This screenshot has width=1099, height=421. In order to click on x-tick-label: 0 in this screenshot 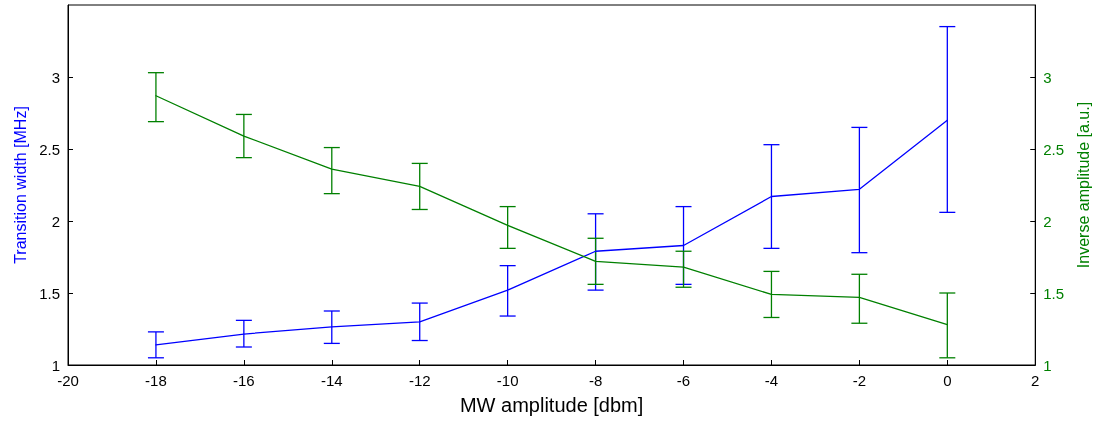, I will do `click(947, 380)`.